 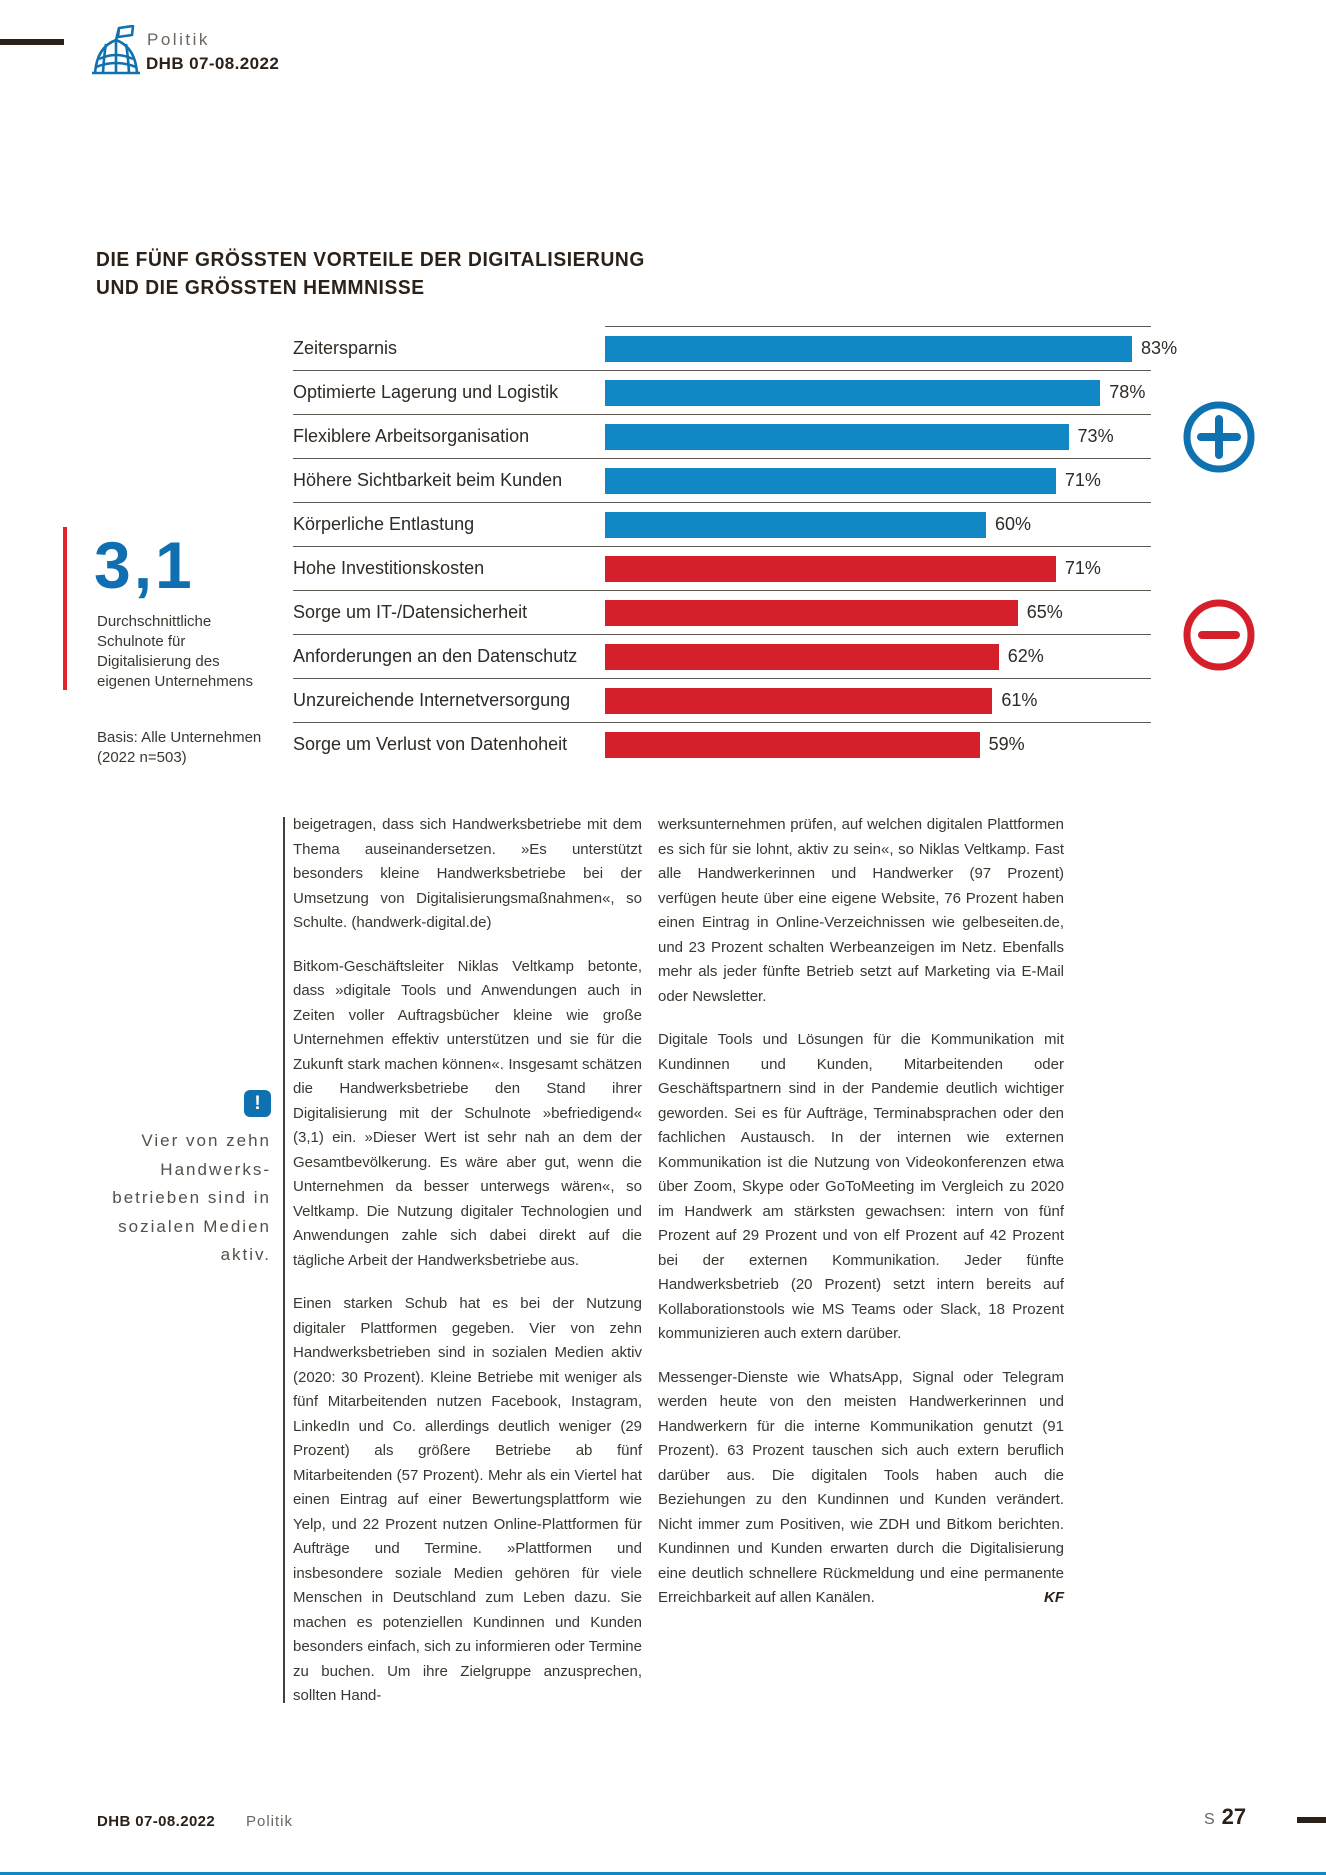 I want to click on pull-quote-line: betrieben sind in, so click(x=191, y=1197).